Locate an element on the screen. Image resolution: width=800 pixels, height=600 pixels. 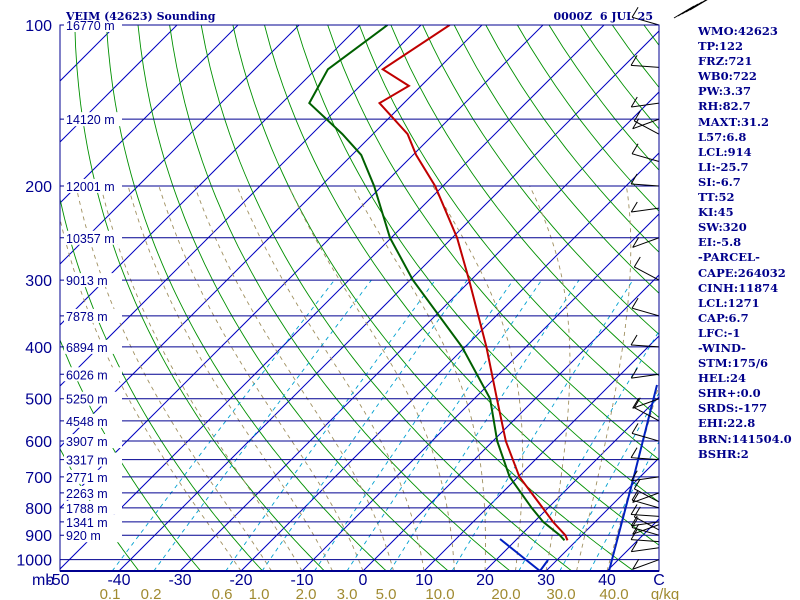
index-item: EHI:22.8 is located at coordinates (727, 423).